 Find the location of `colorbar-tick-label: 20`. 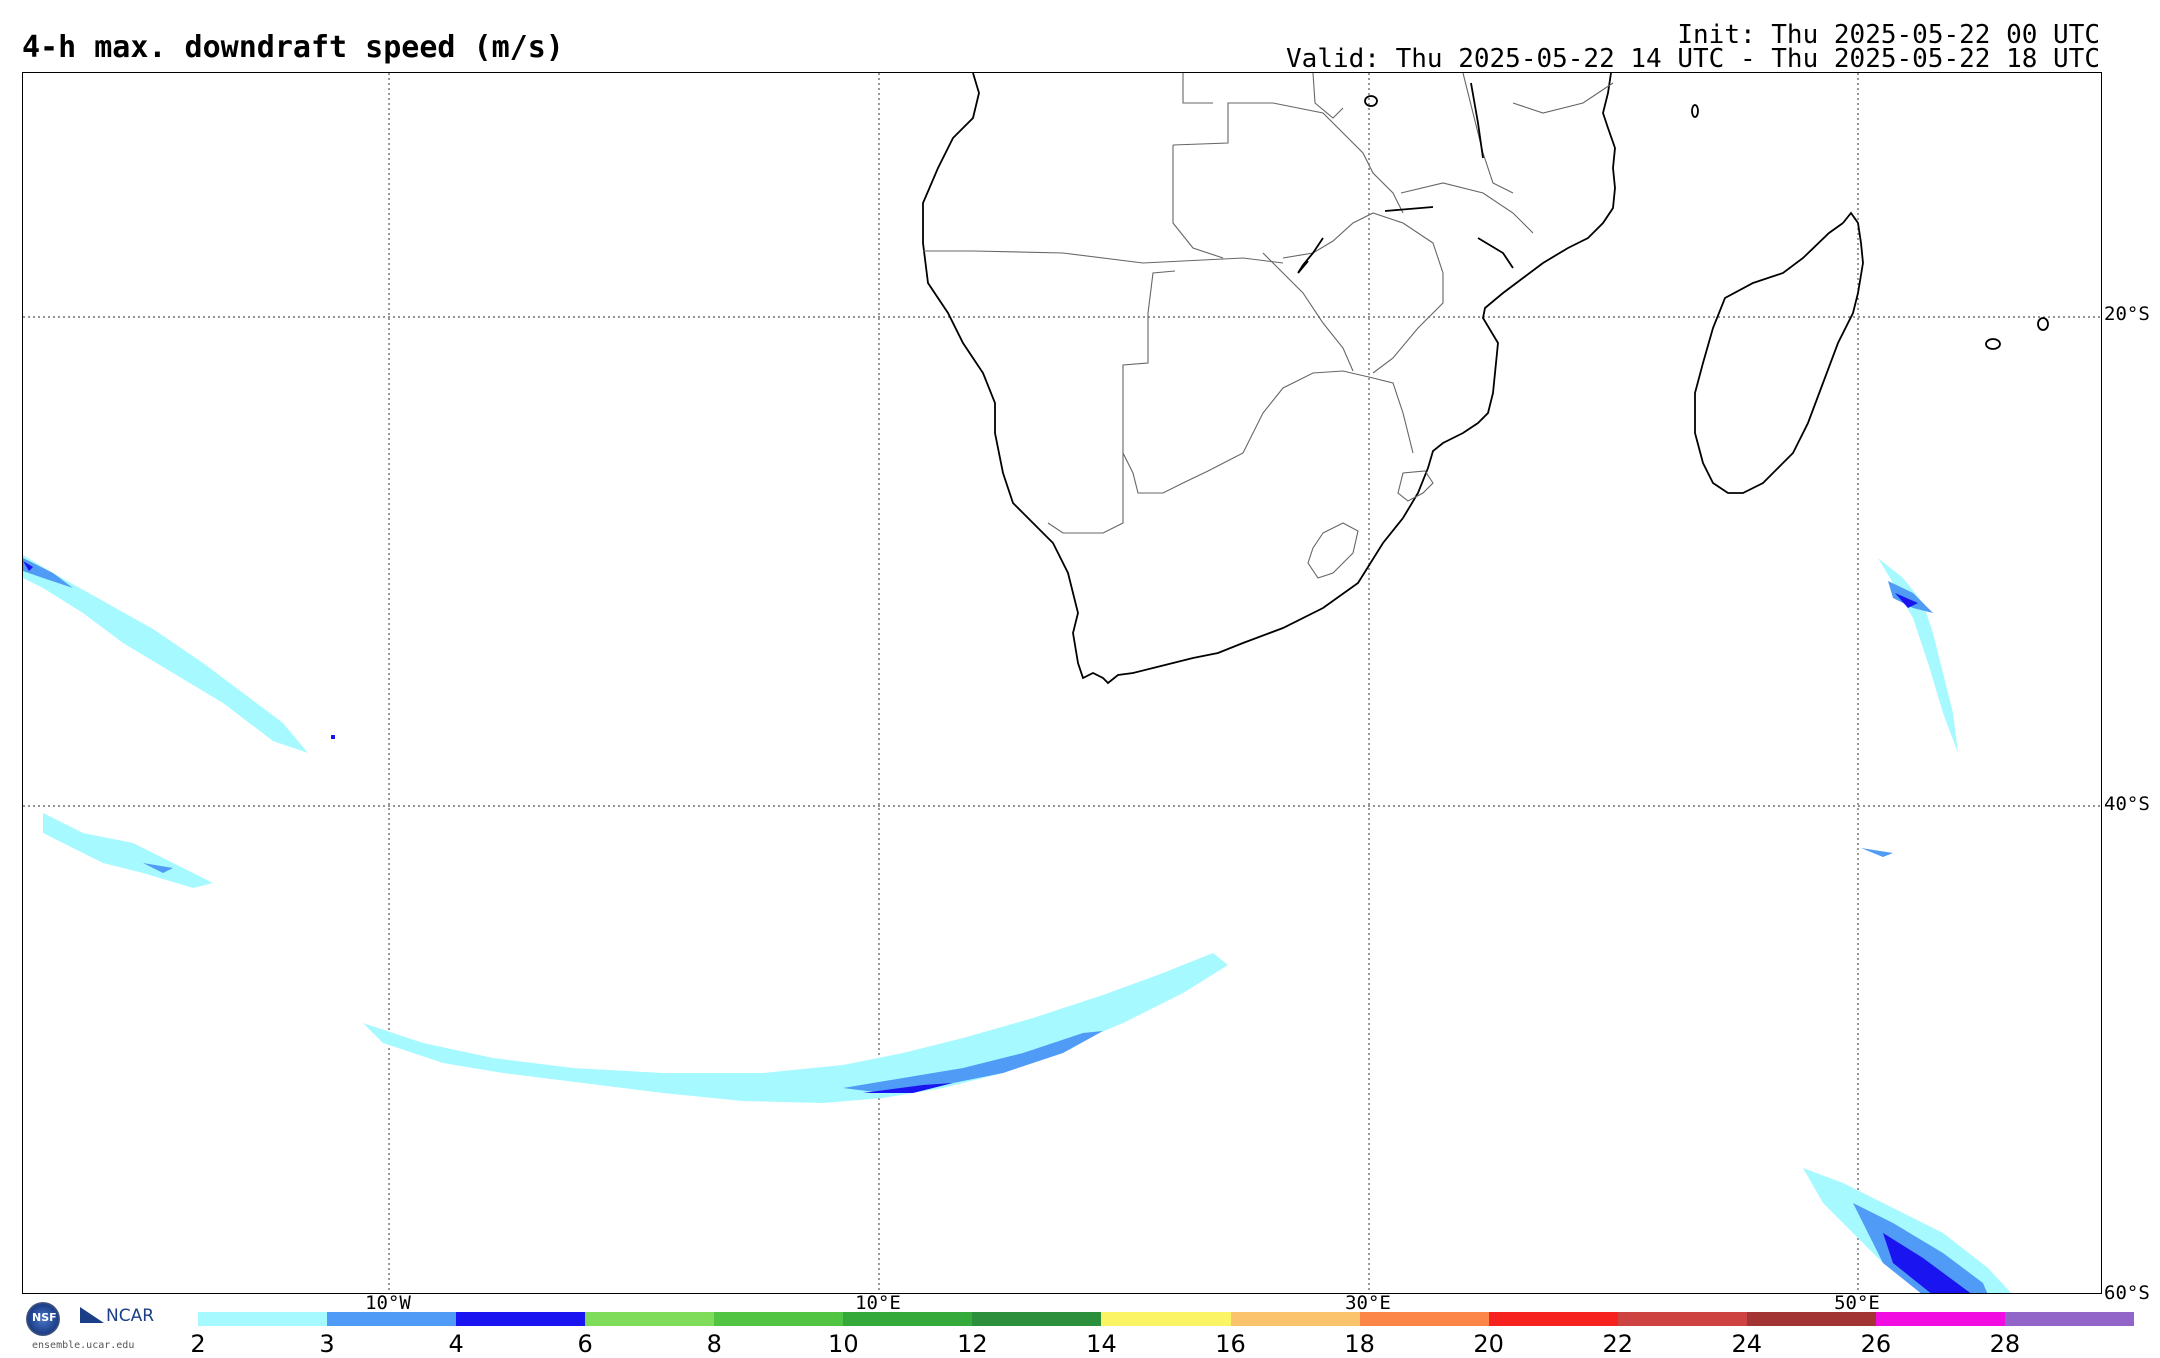

colorbar-tick-label: 20 is located at coordinates (1488, 1344).